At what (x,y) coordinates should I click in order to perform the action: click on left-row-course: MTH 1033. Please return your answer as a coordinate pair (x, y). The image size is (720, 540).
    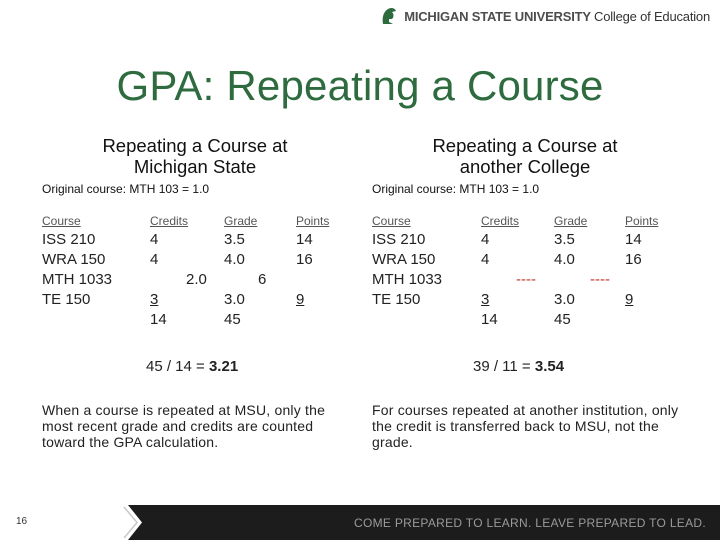
    Looking at the image, I should click on (77, 279).